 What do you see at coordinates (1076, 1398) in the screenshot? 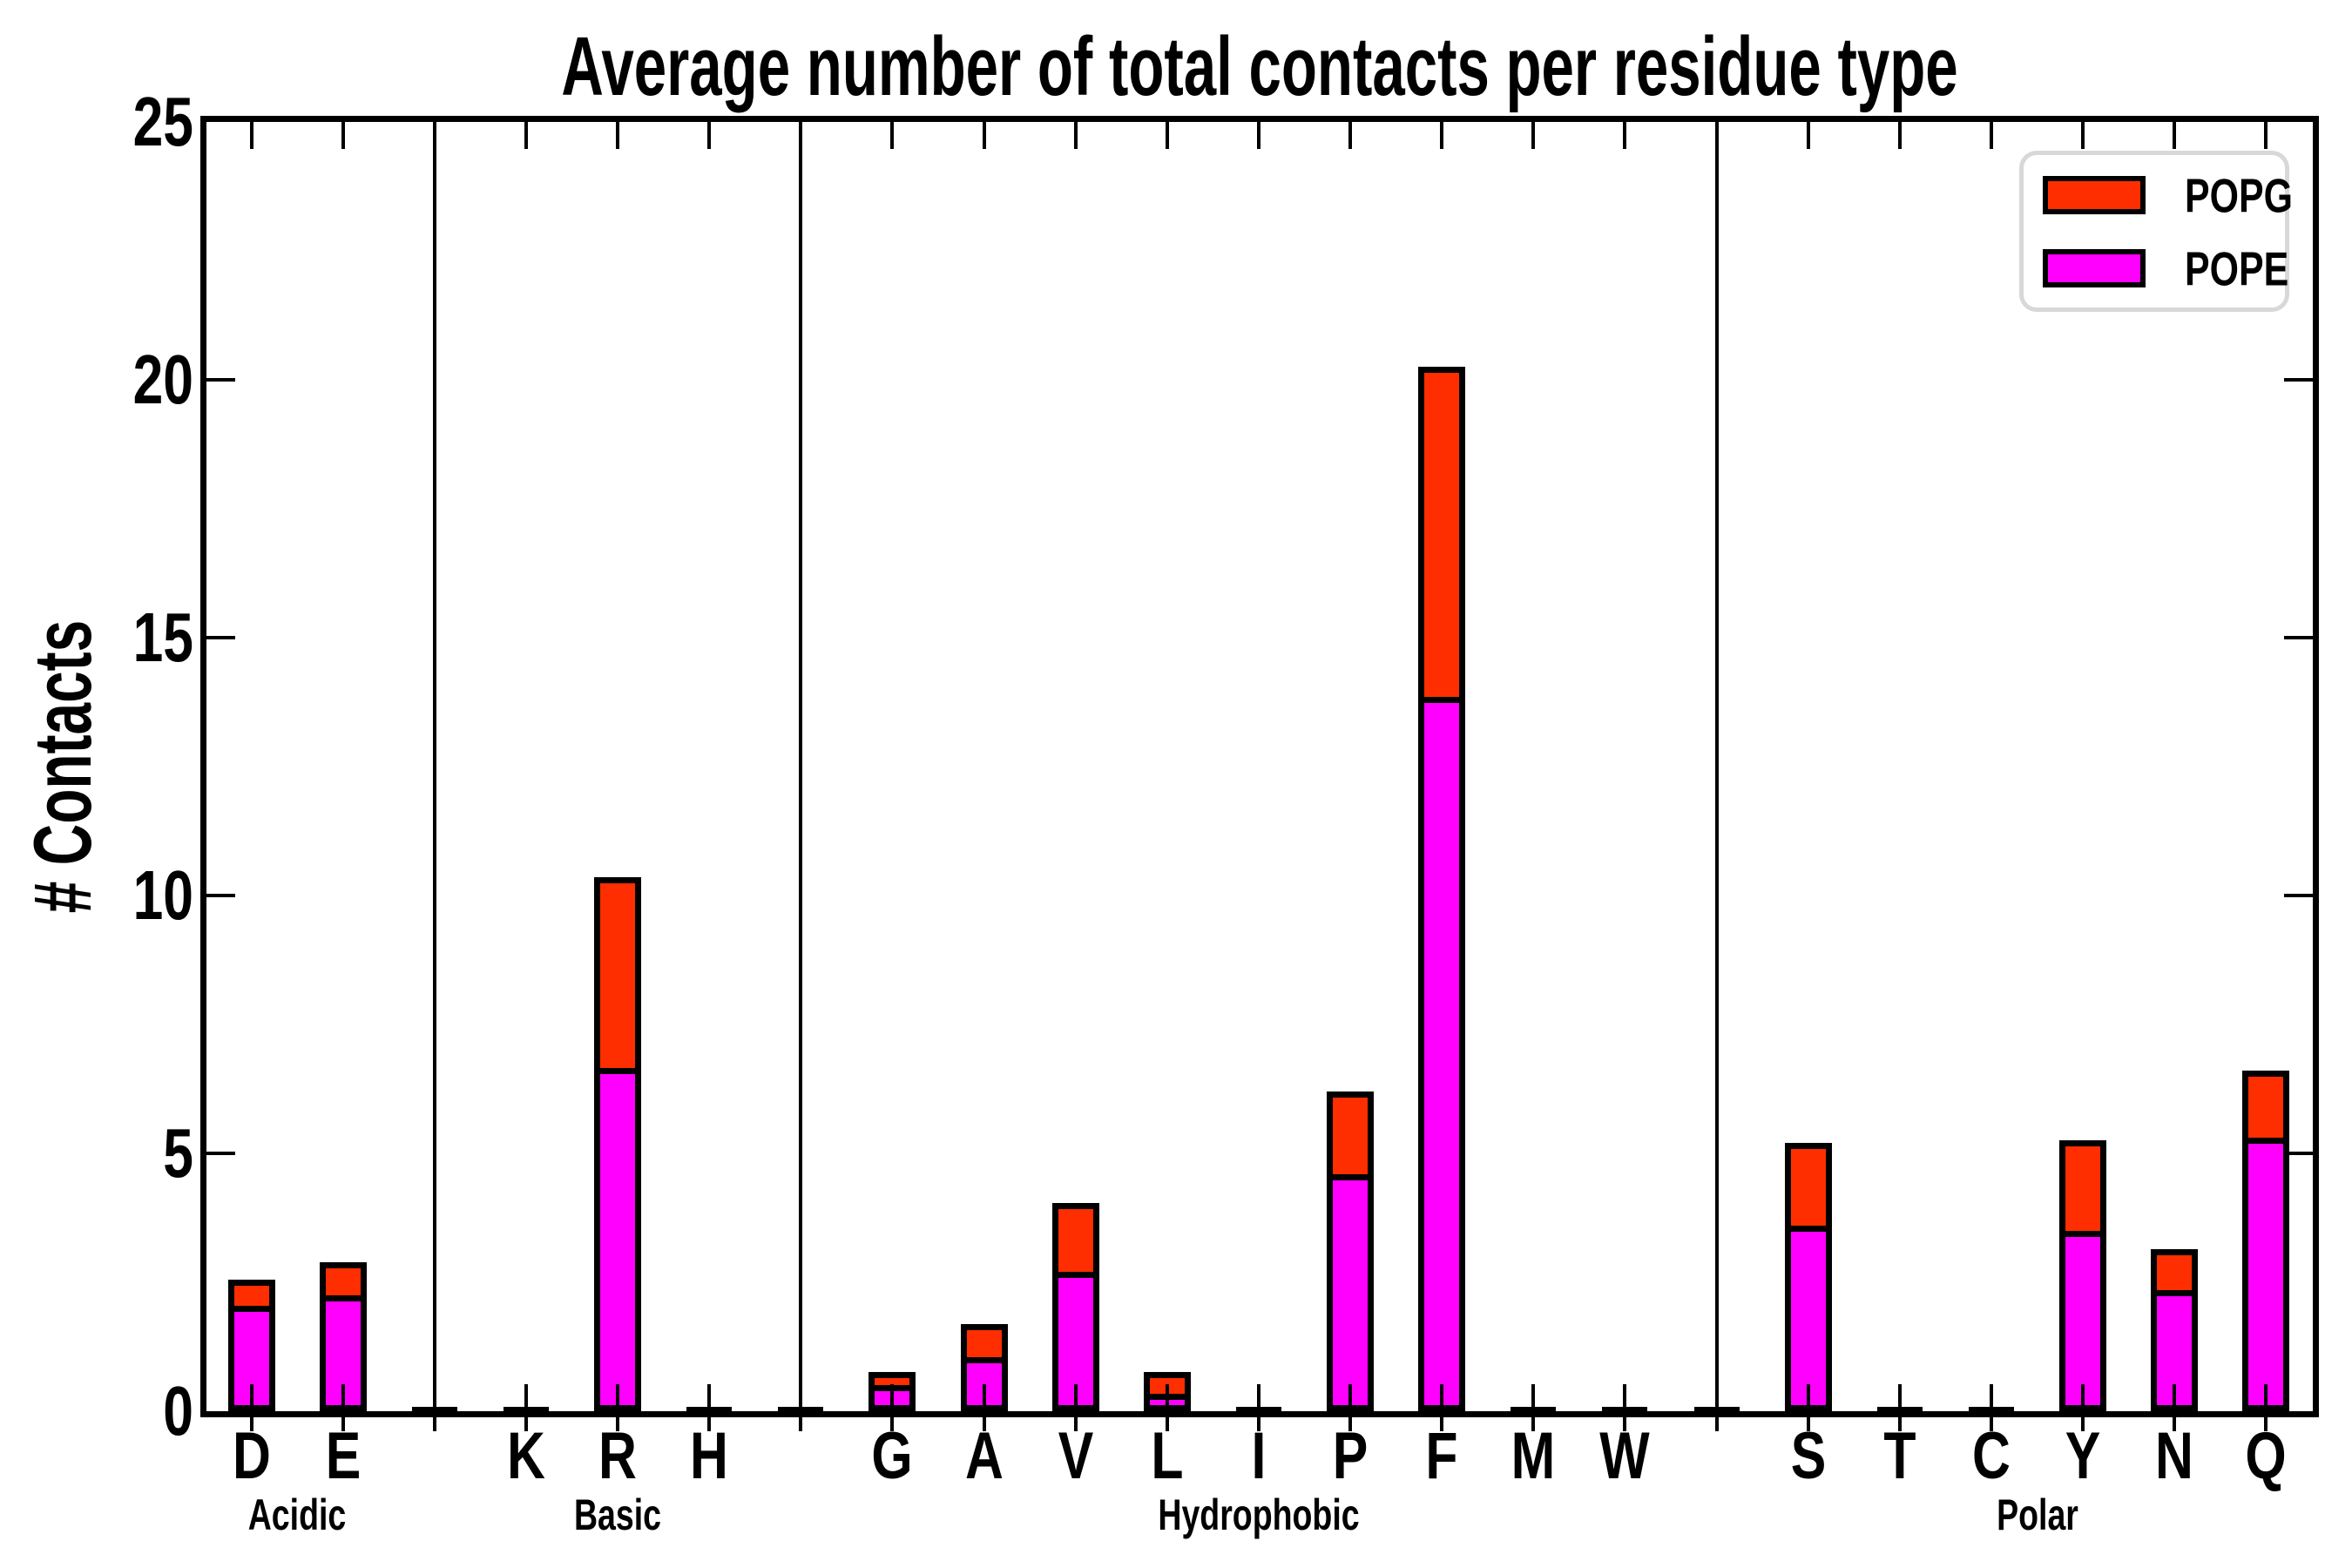
I see `x-tick-inner-bottom-V` at bounding box center [1076, 1398].